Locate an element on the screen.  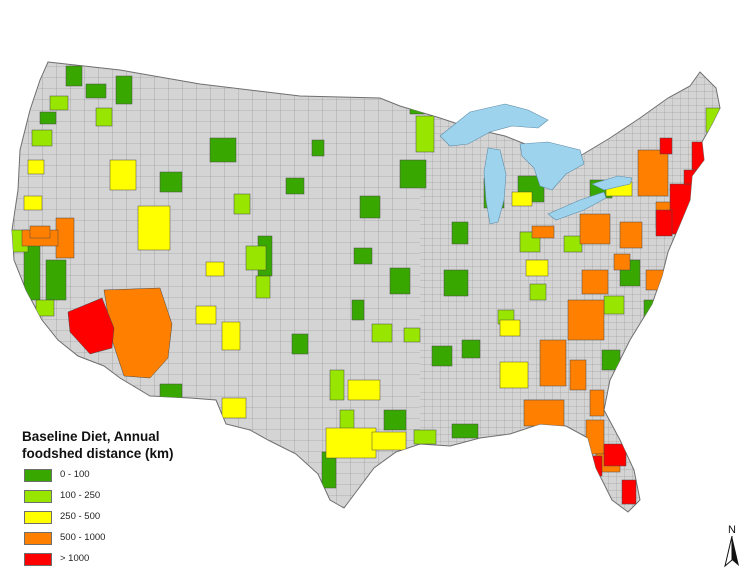
lake-huron is located at coordinates (552, 166).